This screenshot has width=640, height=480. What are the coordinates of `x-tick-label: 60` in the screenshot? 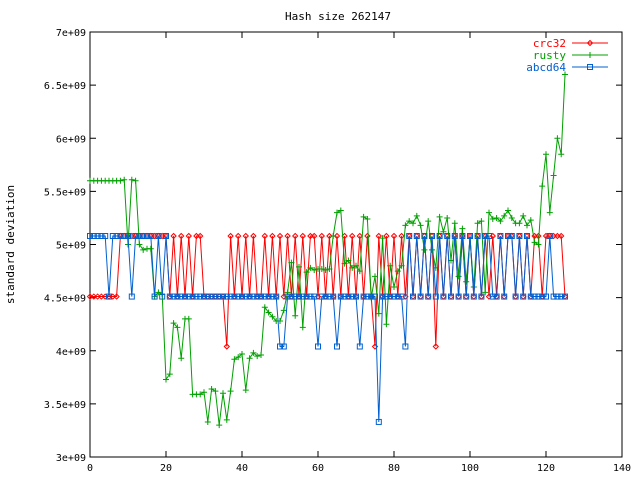 It's located at (318, 468).